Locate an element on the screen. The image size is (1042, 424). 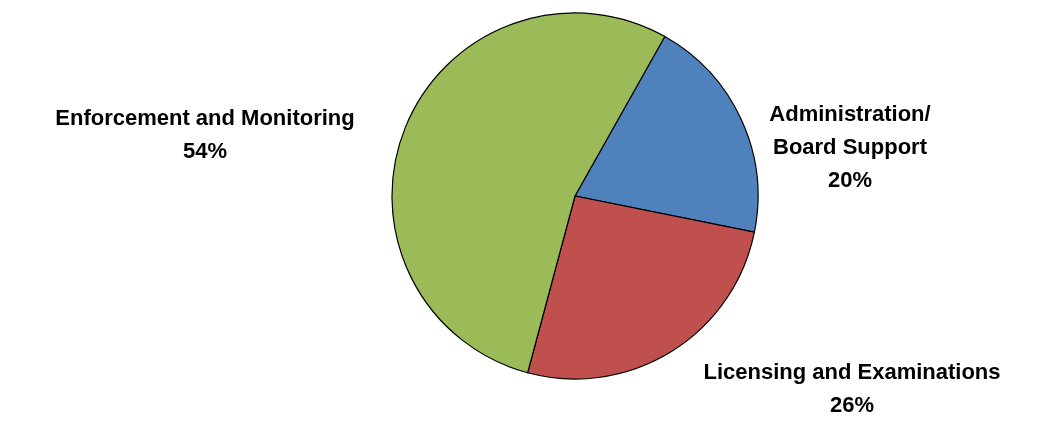
data-label: 54% is located at coordinates (205, 150).